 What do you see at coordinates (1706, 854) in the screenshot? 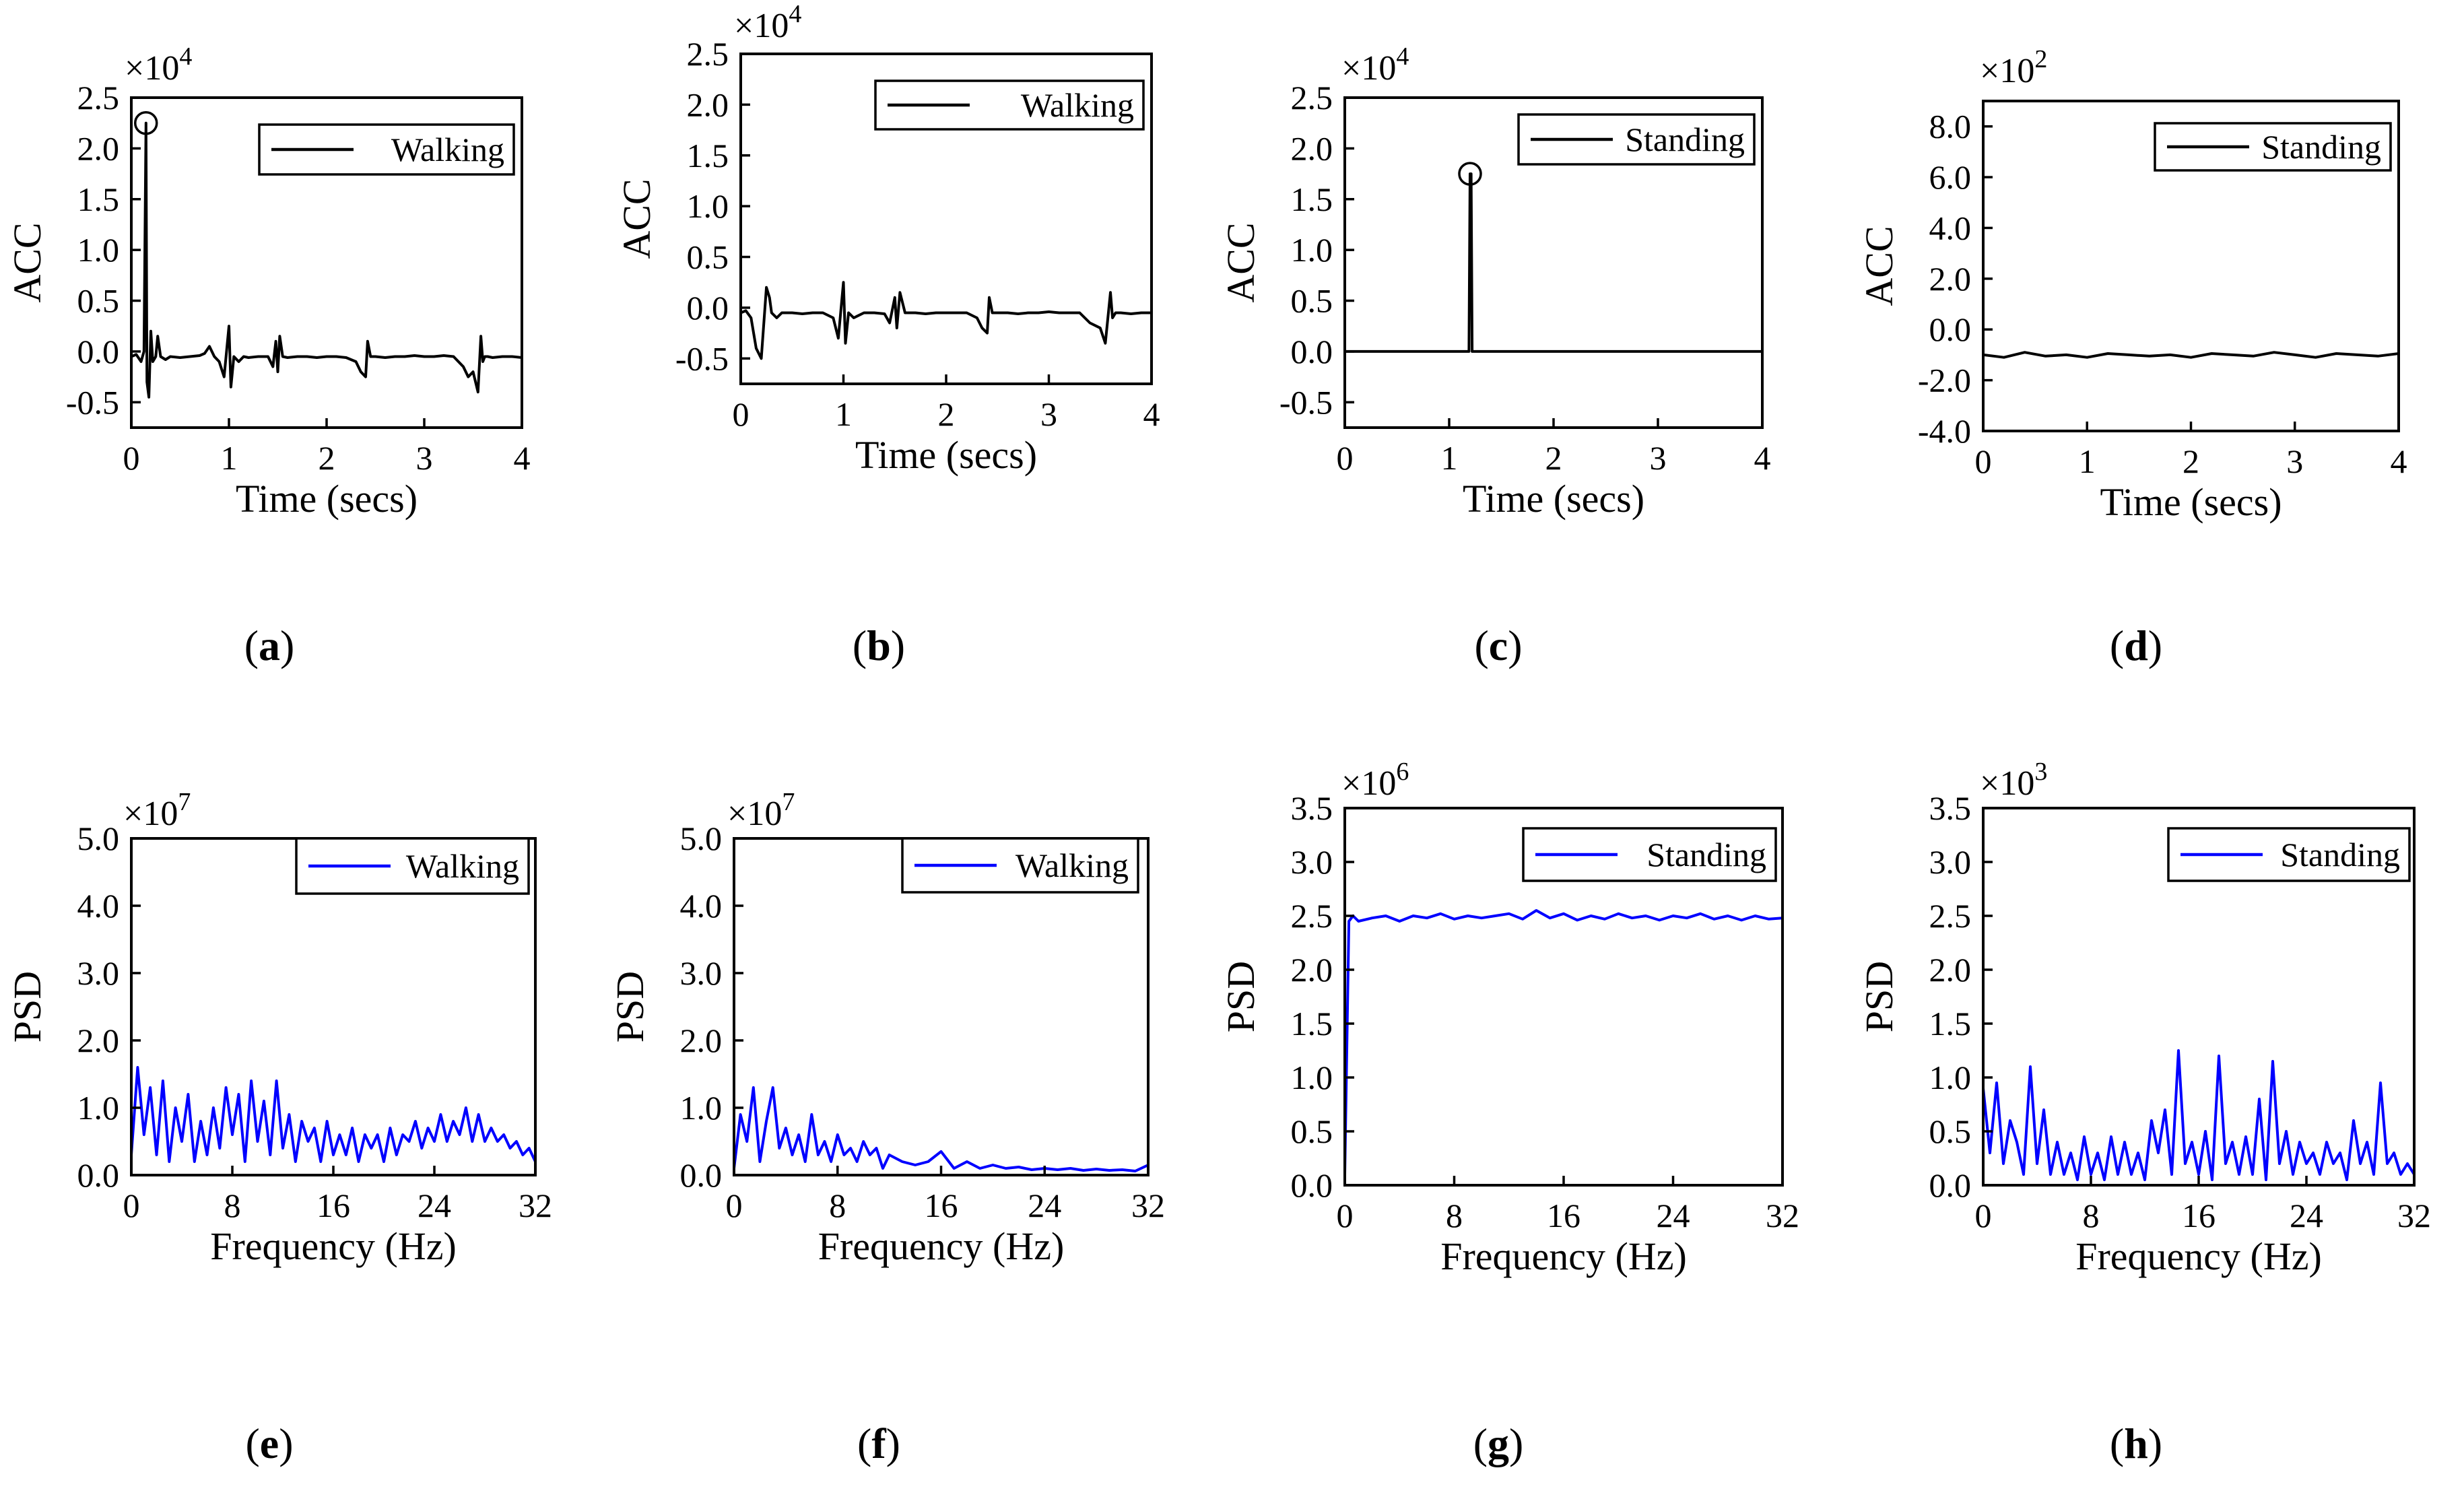
I see `legend-label: Standing` at bounding box center [1706, 854].